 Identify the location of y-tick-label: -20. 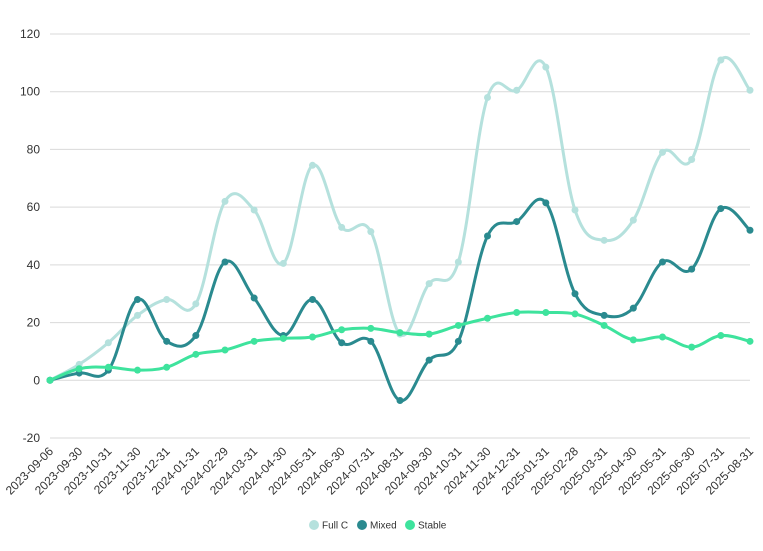
(32, 438).